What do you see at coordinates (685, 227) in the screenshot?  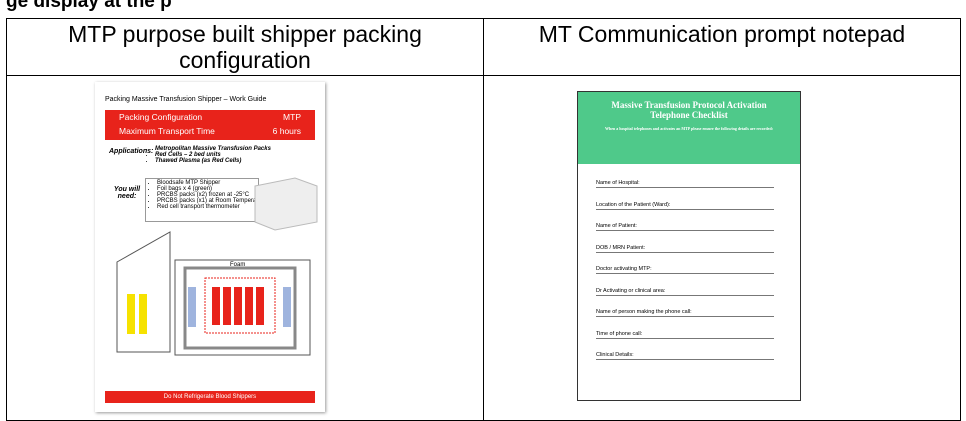 I see `form-field: Name of Patient:` at bounding box center [685, 227].